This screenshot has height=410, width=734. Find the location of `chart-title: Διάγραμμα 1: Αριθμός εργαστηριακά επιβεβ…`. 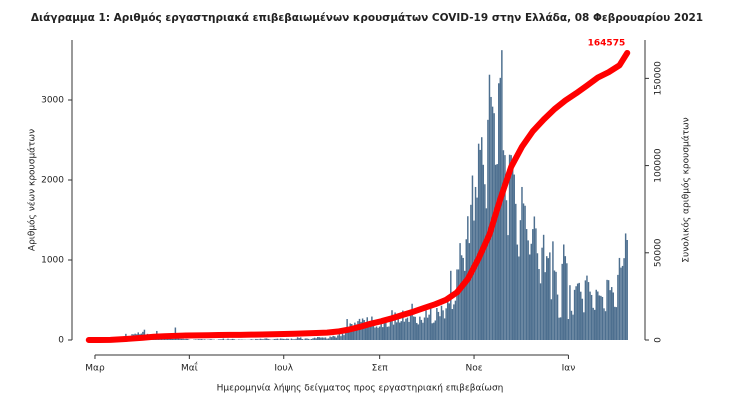

chart-title: Διάγραμμα 1: Αριθμός εργαστηριακά επιβεβ… is located at coordinates (367, 18).